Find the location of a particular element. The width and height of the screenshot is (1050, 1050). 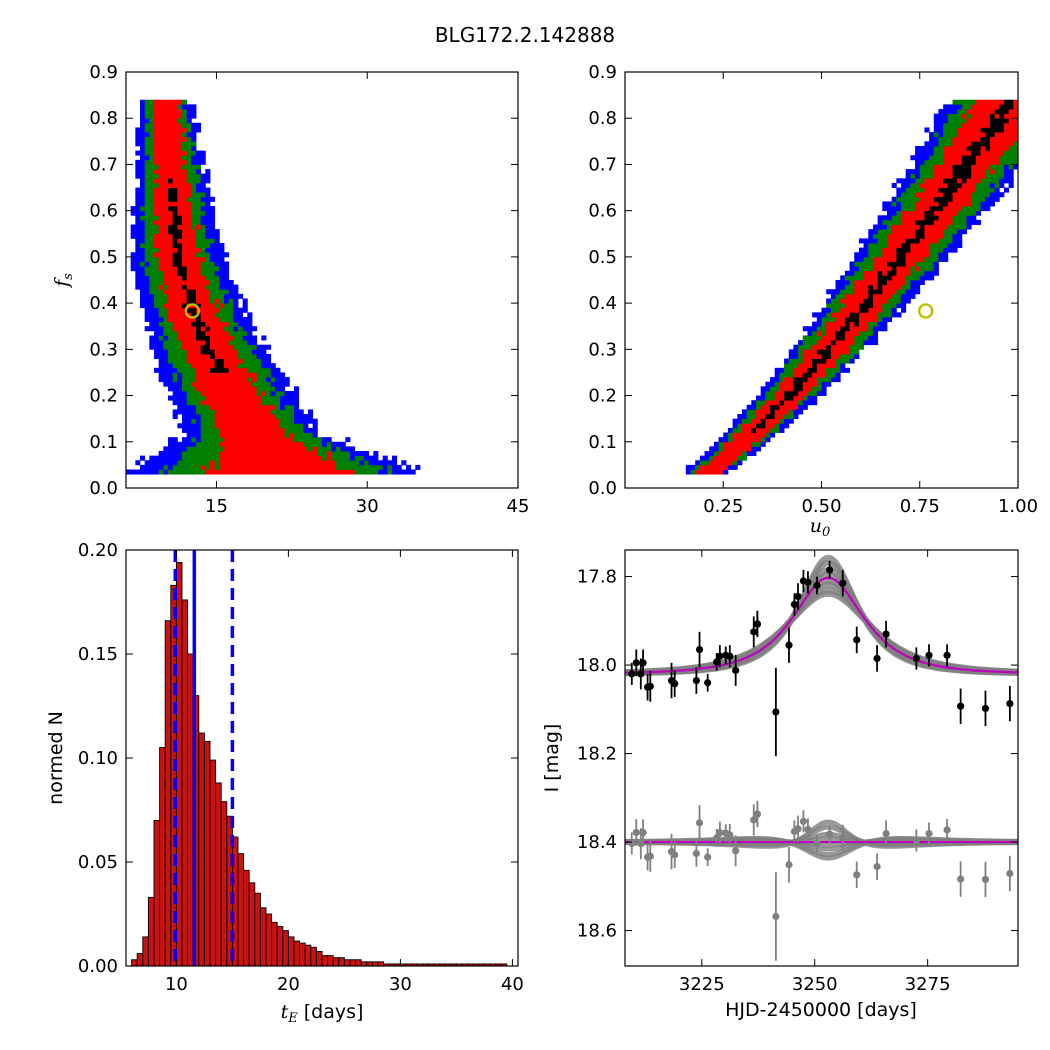

histogram-bar is located at coordinates (252, 924).